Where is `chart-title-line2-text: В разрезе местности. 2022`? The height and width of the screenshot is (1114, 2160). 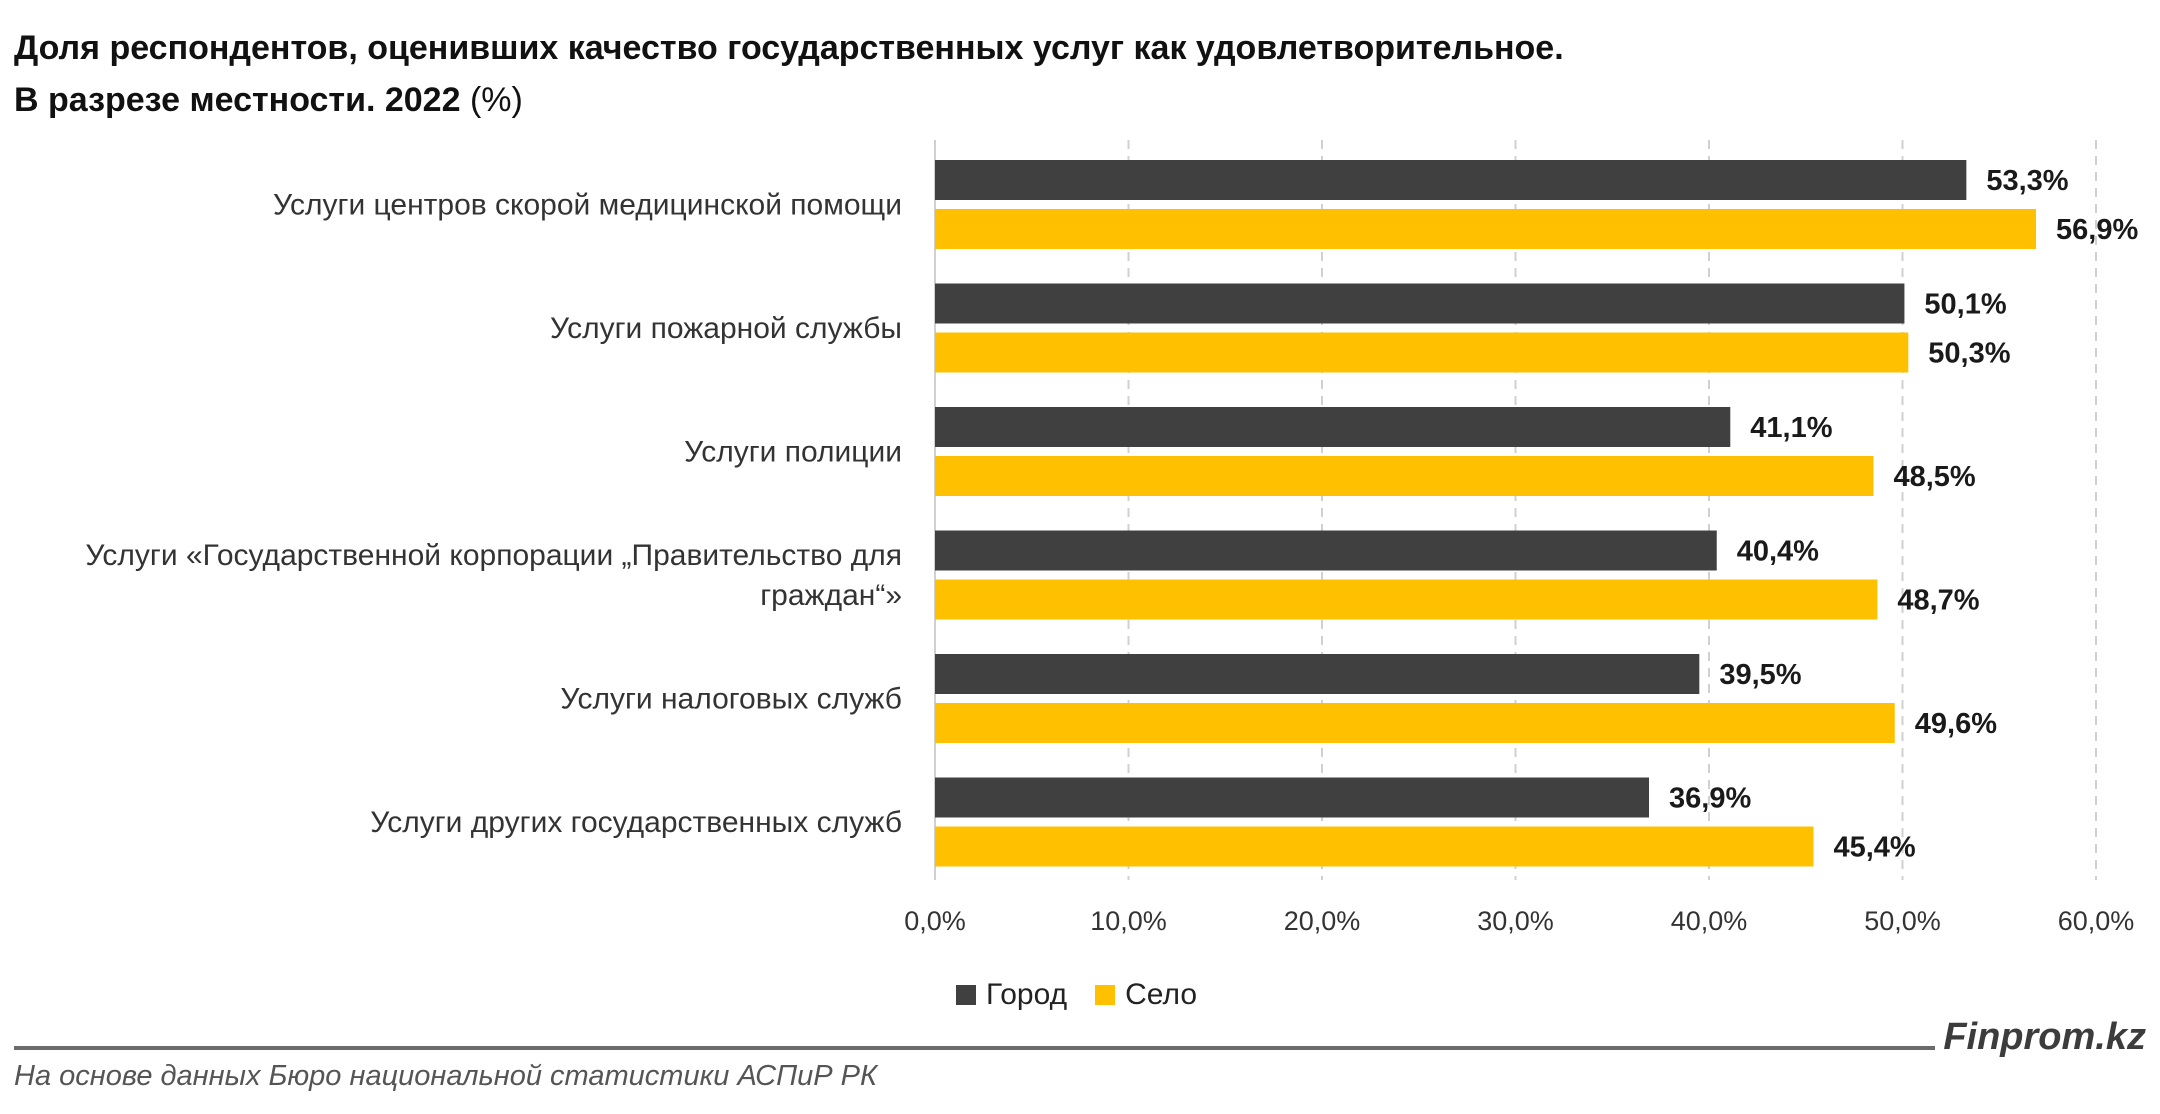 chart-title-line2-text: В разрезе местности. 2022 is located at coordinates (237, 100).